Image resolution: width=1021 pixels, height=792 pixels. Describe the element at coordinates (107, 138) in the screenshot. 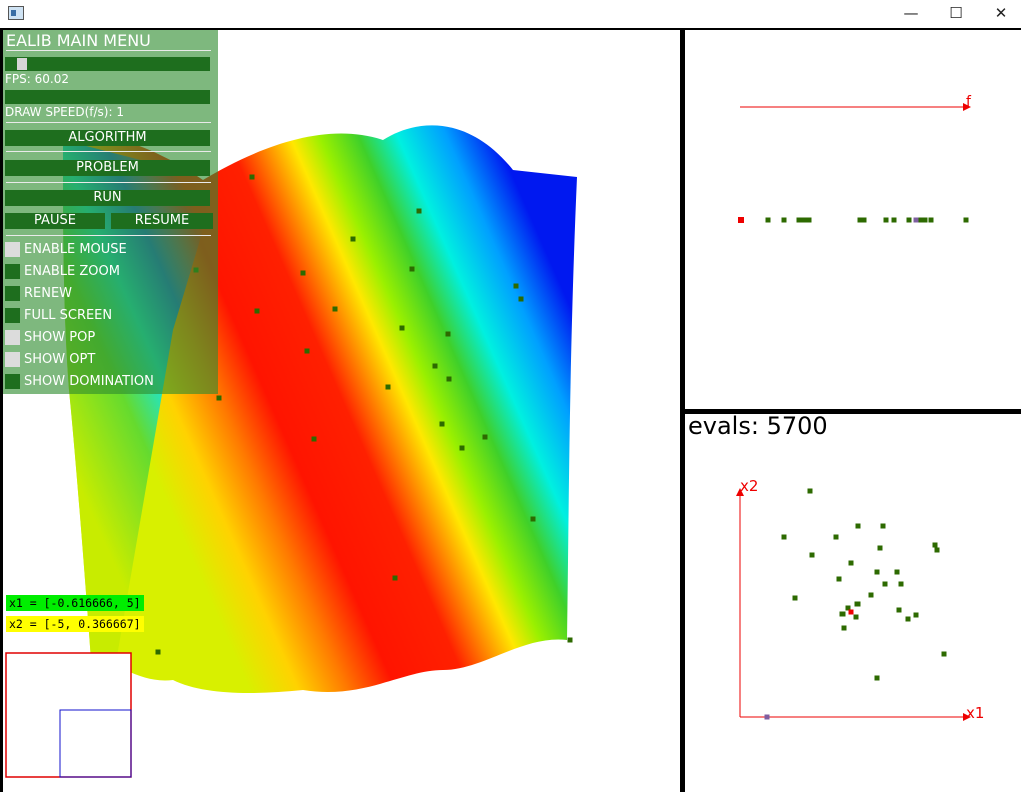

I see `algorithm-button: ALGORITHM` at that location.